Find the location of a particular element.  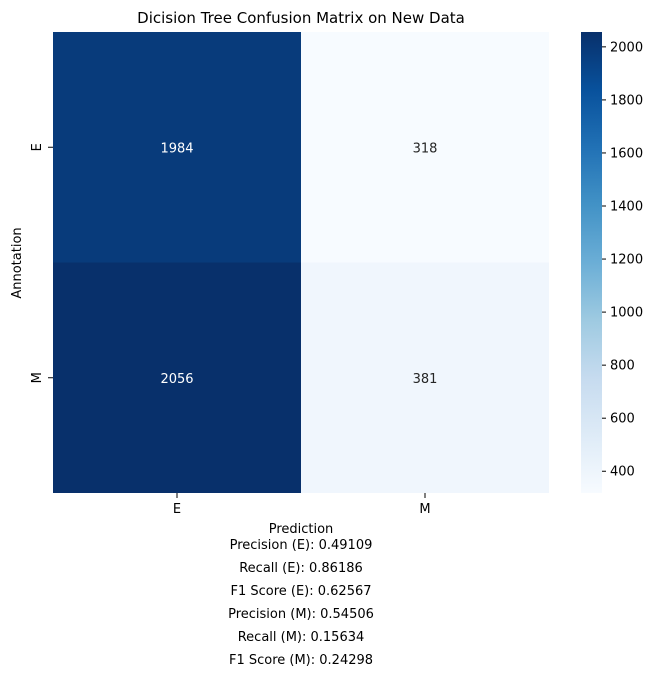

x-tick-label: E is located at coordinates (177, 509).